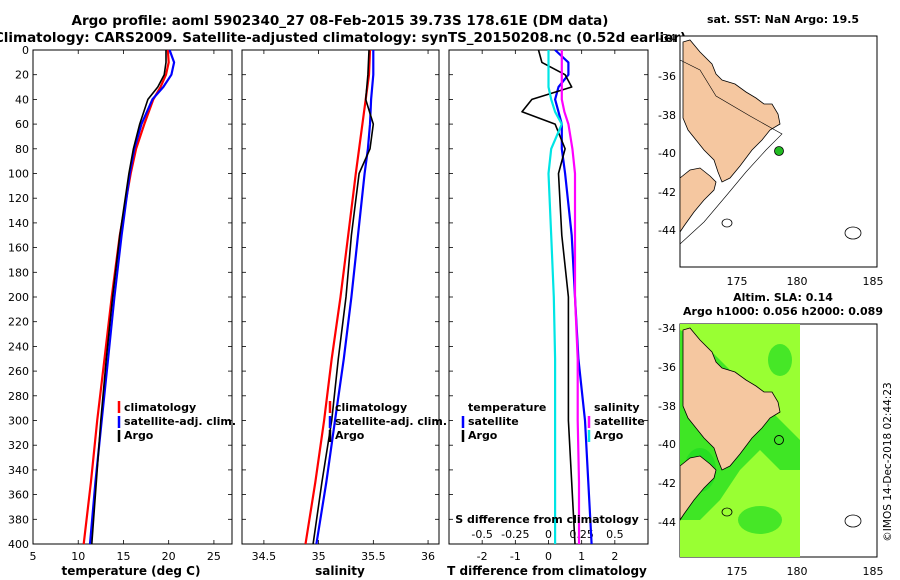 Image resolution: width=900 pixels, height=580 pixels. What do you see at coordinates (123, 556) in the screenshot?
I see `x-tick-label: 15` at bounding box center [123, 556].